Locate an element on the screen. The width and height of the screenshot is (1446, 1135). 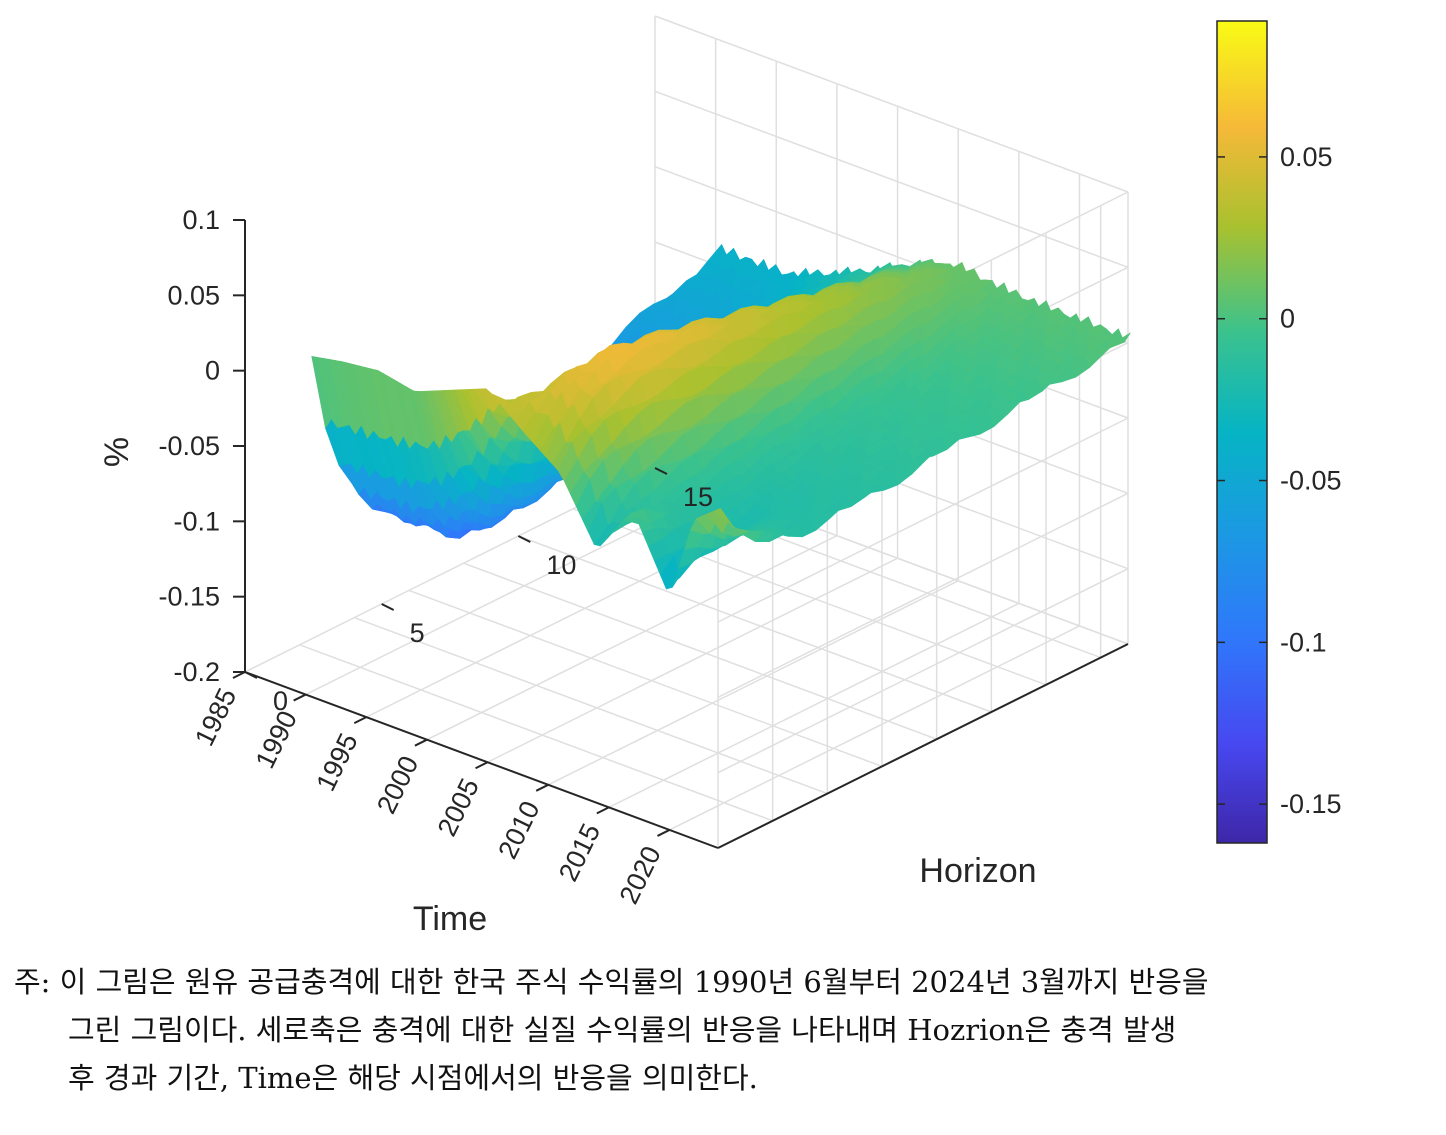
colorbar-tick-label: 0.05 is located at coordinates (1306, 157).